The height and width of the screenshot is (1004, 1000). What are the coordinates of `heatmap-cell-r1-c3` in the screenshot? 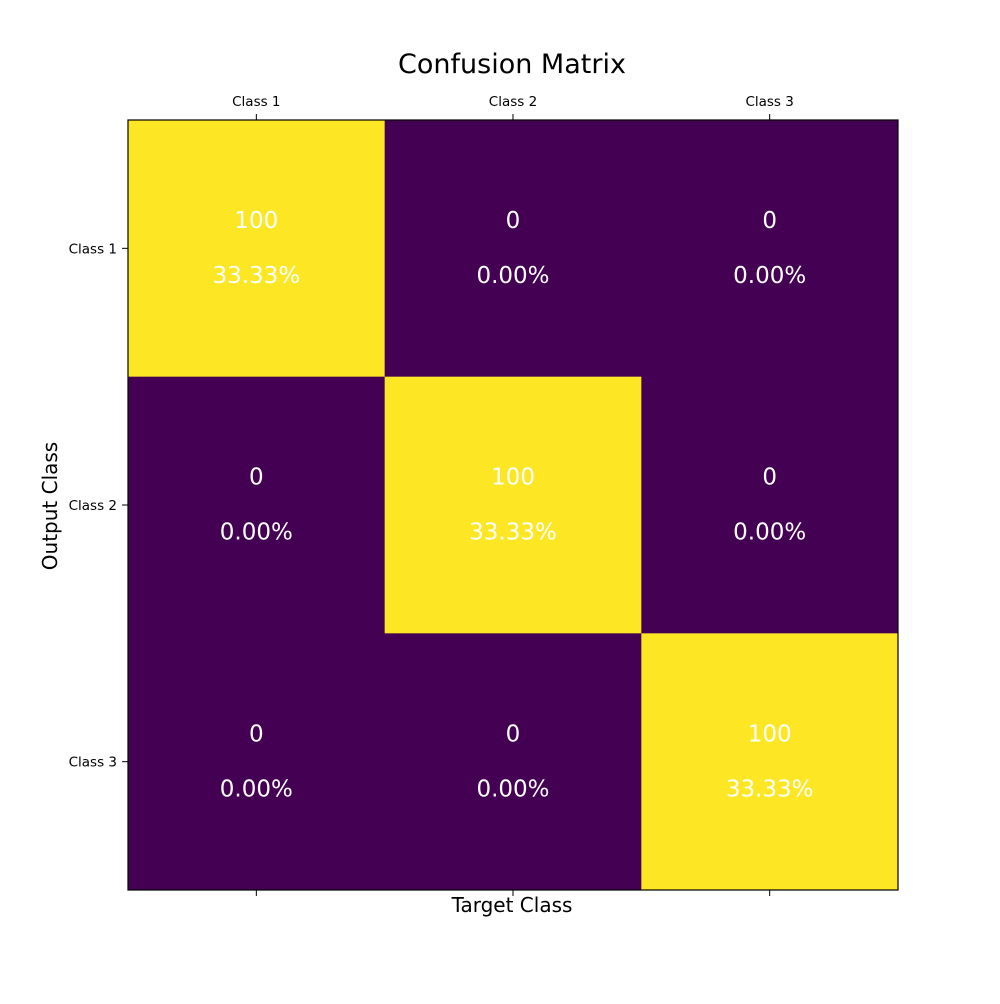 It's located at (770, 249).